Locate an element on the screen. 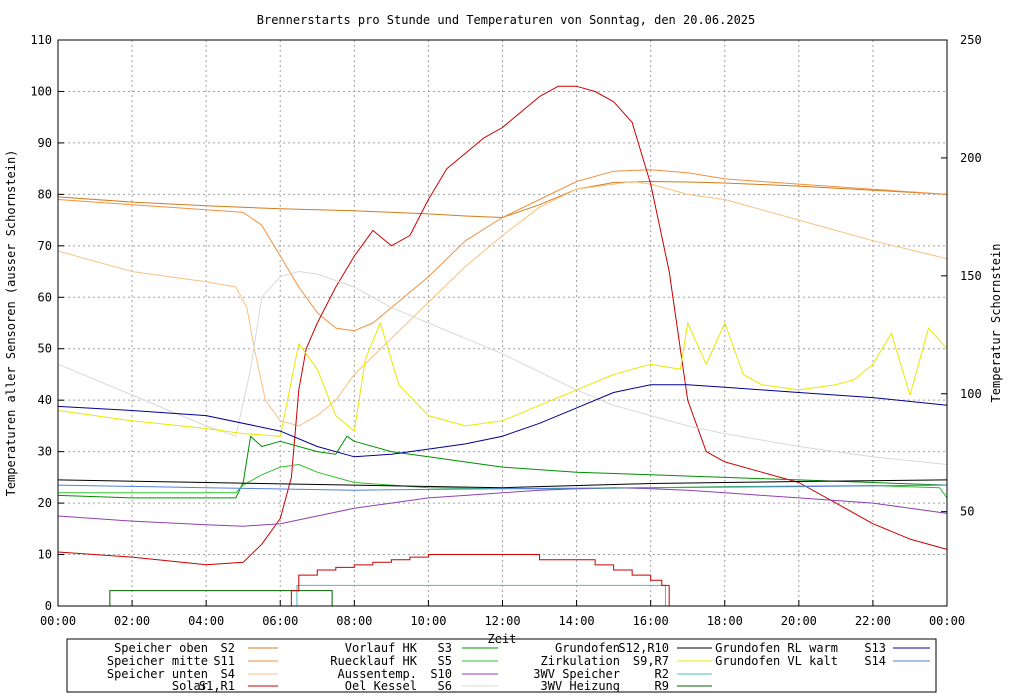  legend-sensor: S6 is located at coordinates (445, 686).